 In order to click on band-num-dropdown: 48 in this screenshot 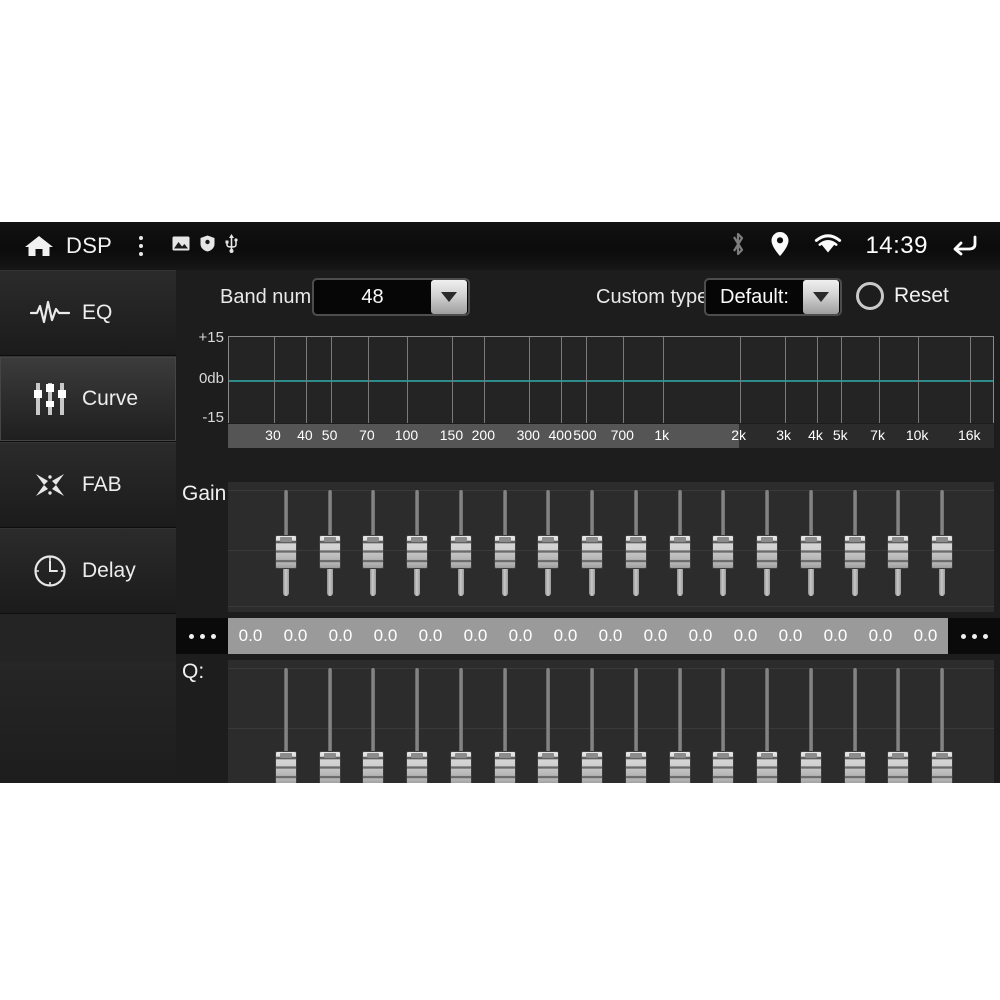, I will do `click(391, 297)`.